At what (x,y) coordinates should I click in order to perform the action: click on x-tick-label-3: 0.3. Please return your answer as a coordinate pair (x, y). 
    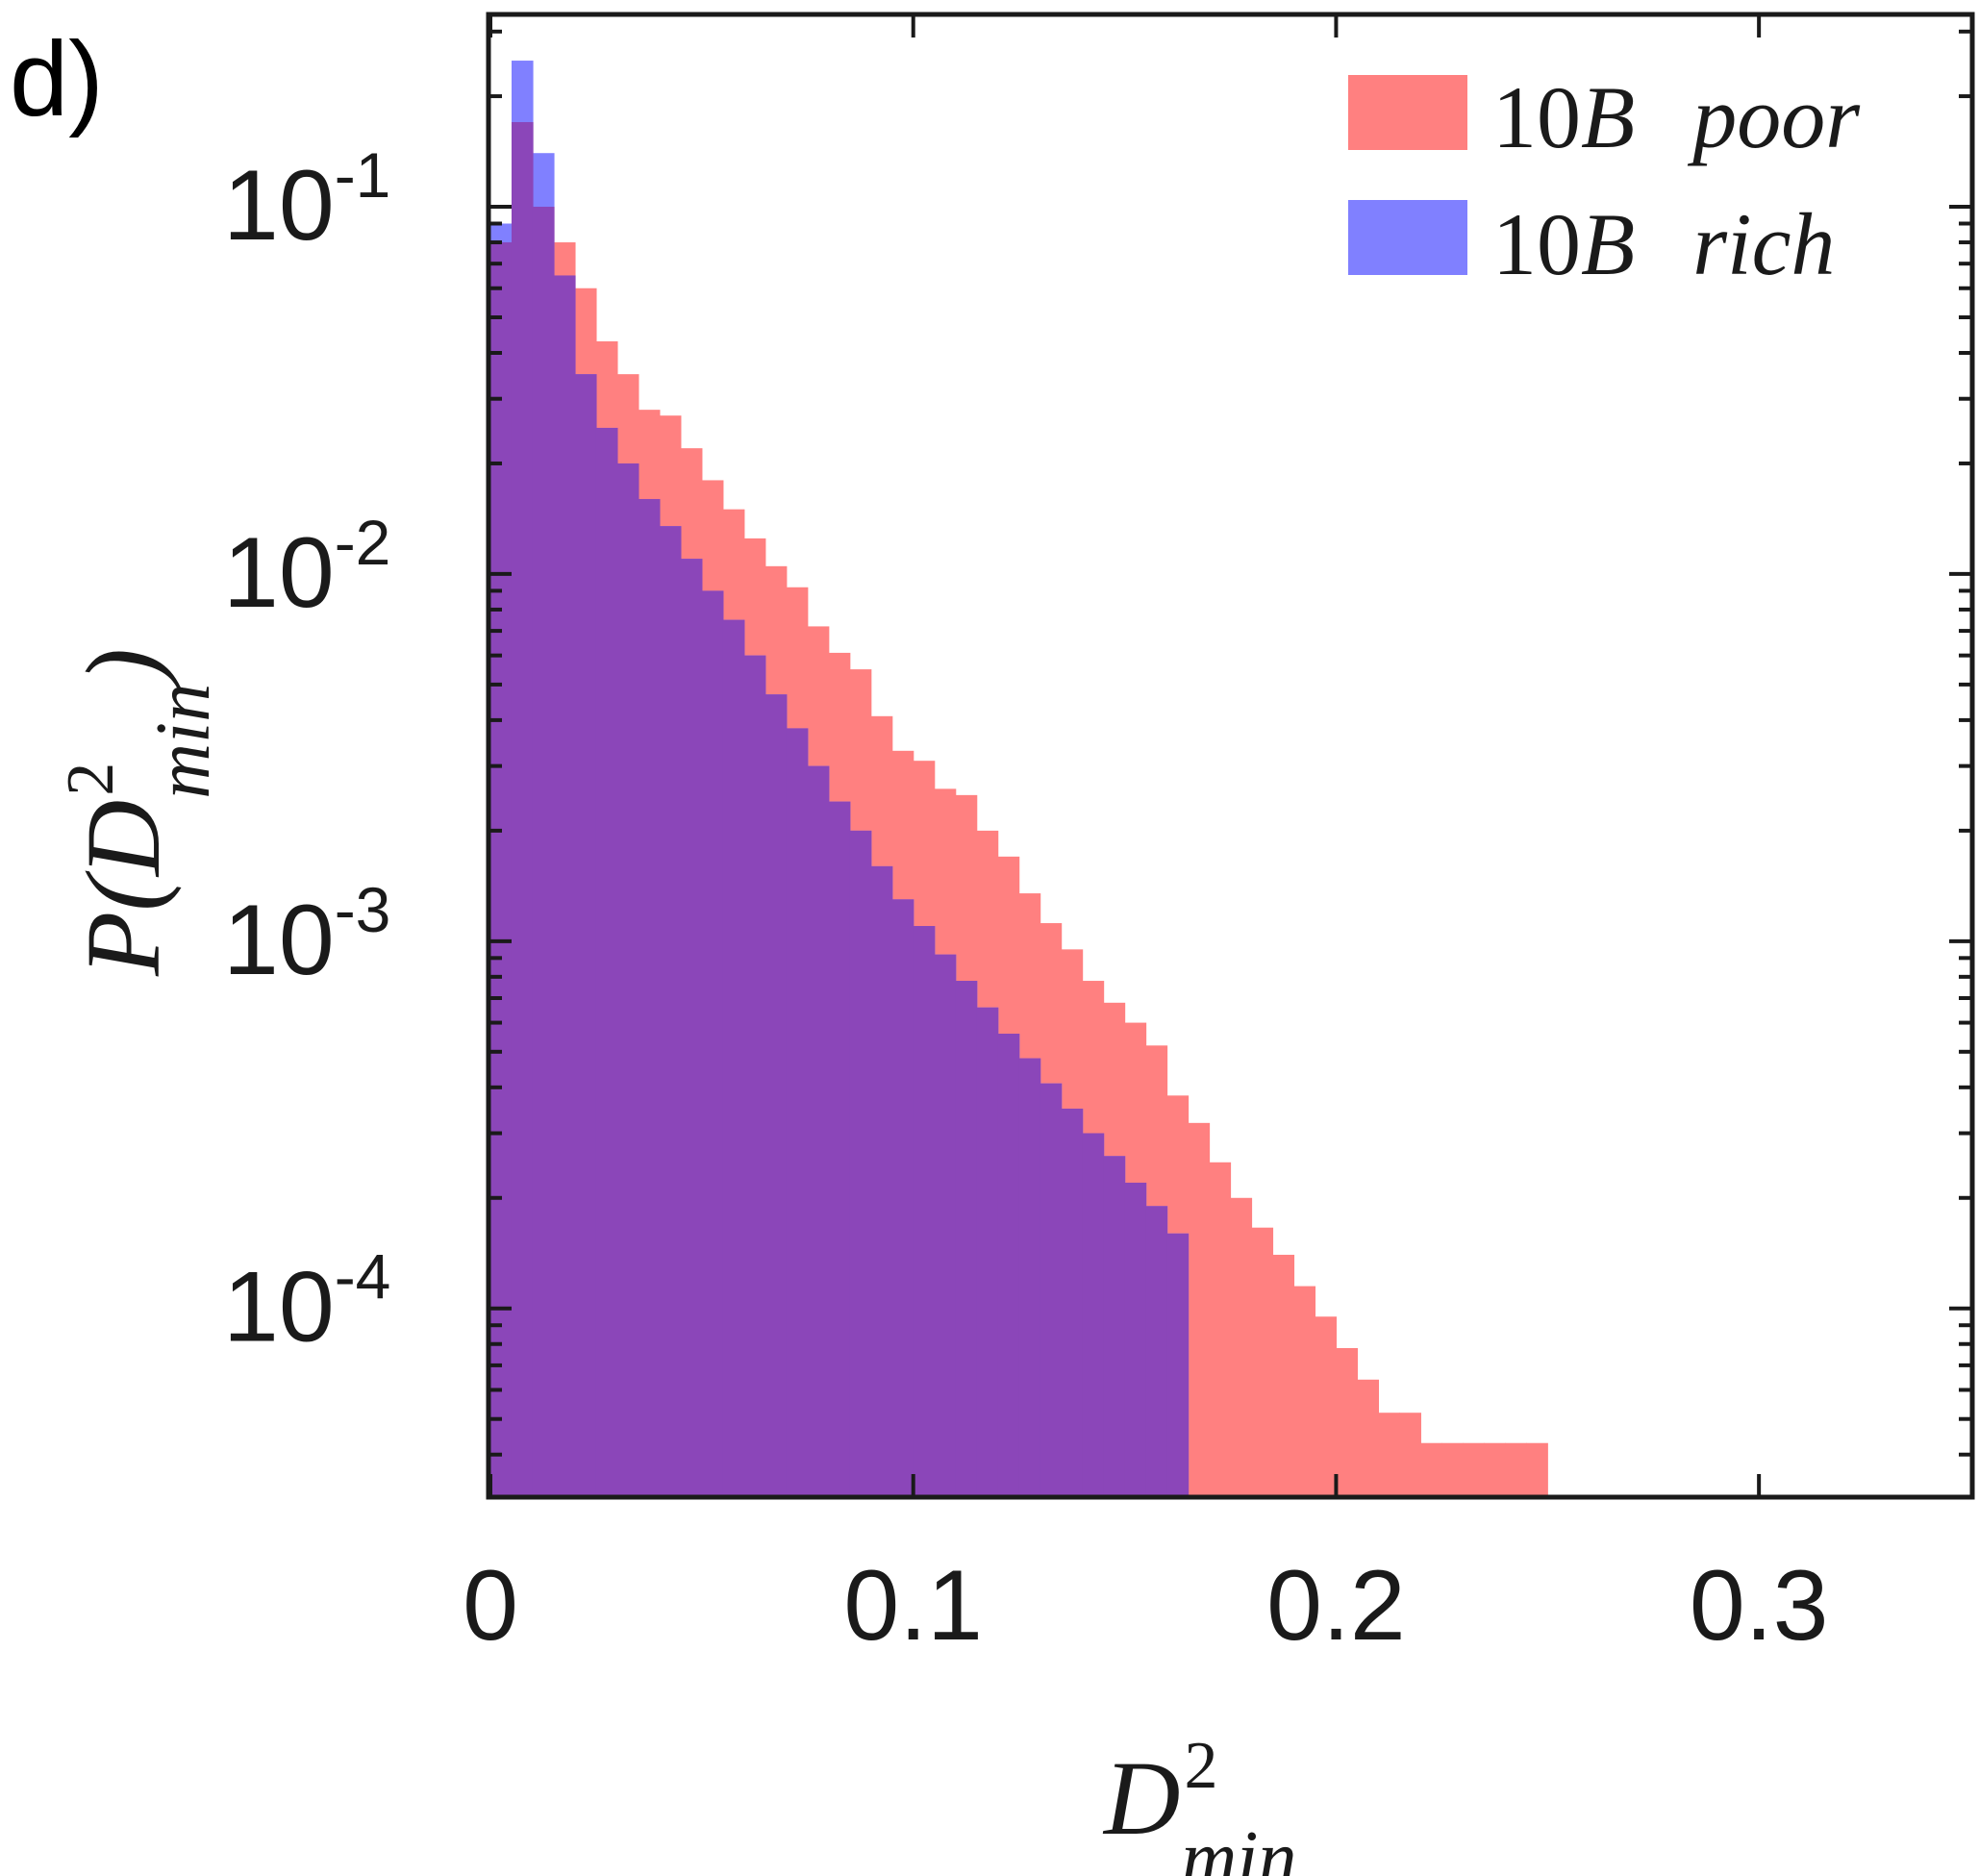
    Looking at the image, I should click on (1759, 1606).